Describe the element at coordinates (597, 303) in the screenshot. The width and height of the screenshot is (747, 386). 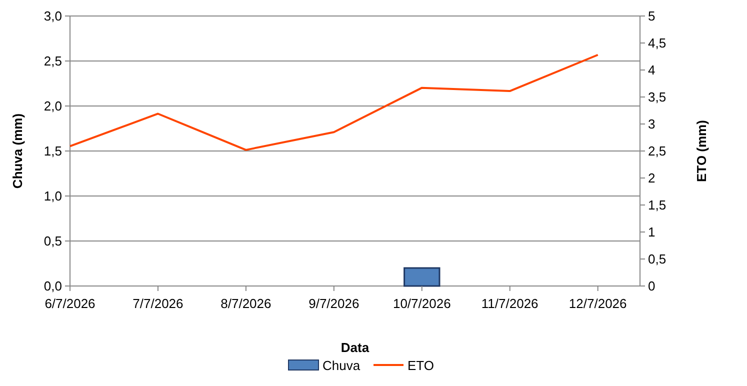
I see `x-tick-label: 12/7/2026` at that location.